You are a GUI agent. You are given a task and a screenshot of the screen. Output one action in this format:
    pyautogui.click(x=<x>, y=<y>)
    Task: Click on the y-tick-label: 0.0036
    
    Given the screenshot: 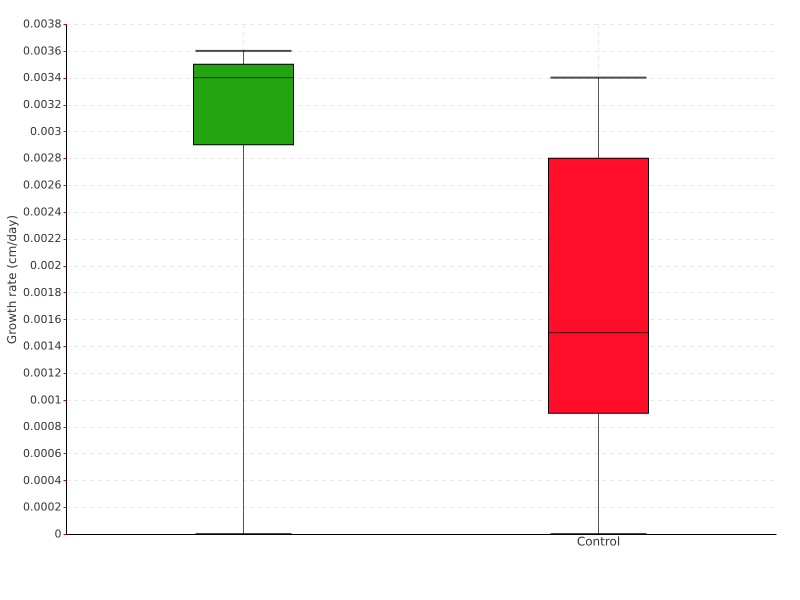 What is the action you would take?
    pyautogui.click(x=42, y=51)
    